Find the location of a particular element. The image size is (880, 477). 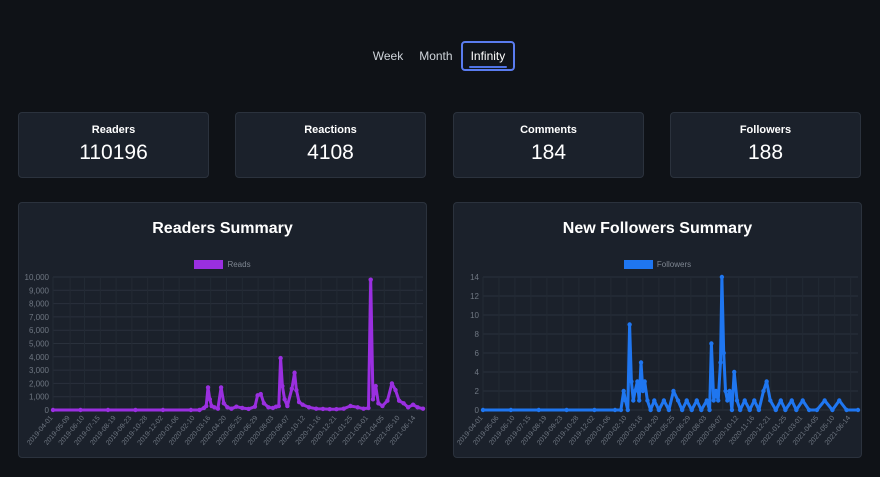

legend-swatch-followers is located at coordinates (638, 264).